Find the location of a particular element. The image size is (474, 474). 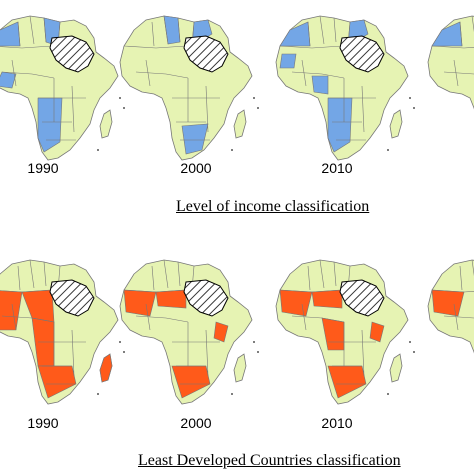

africa-outline is located at coordinates (450, 306).